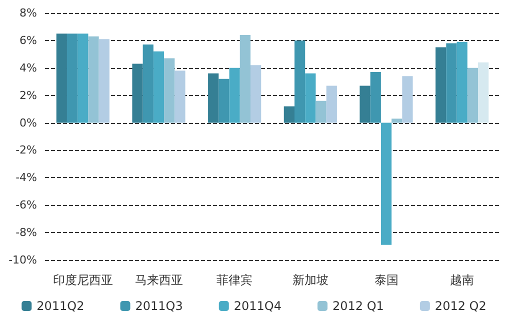 This screenshot has height=321, width=508. What do you see at coordinates (358, 306) in the screenshot?
I see `legend-label: 2012 Q1` at bounding box center [358, 306].